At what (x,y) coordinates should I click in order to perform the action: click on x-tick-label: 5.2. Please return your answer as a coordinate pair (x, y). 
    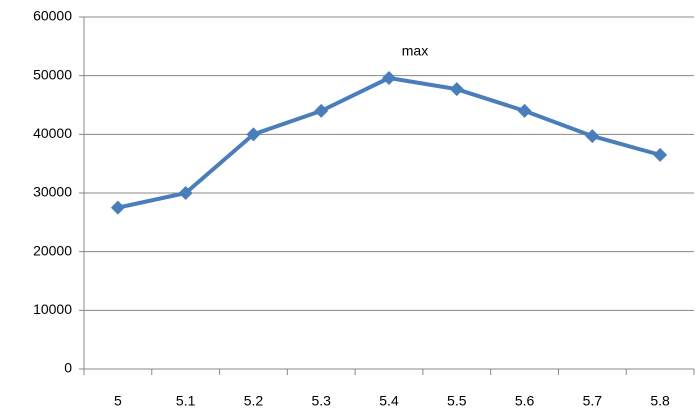
    Looking at the image, I should click on (254, 401).